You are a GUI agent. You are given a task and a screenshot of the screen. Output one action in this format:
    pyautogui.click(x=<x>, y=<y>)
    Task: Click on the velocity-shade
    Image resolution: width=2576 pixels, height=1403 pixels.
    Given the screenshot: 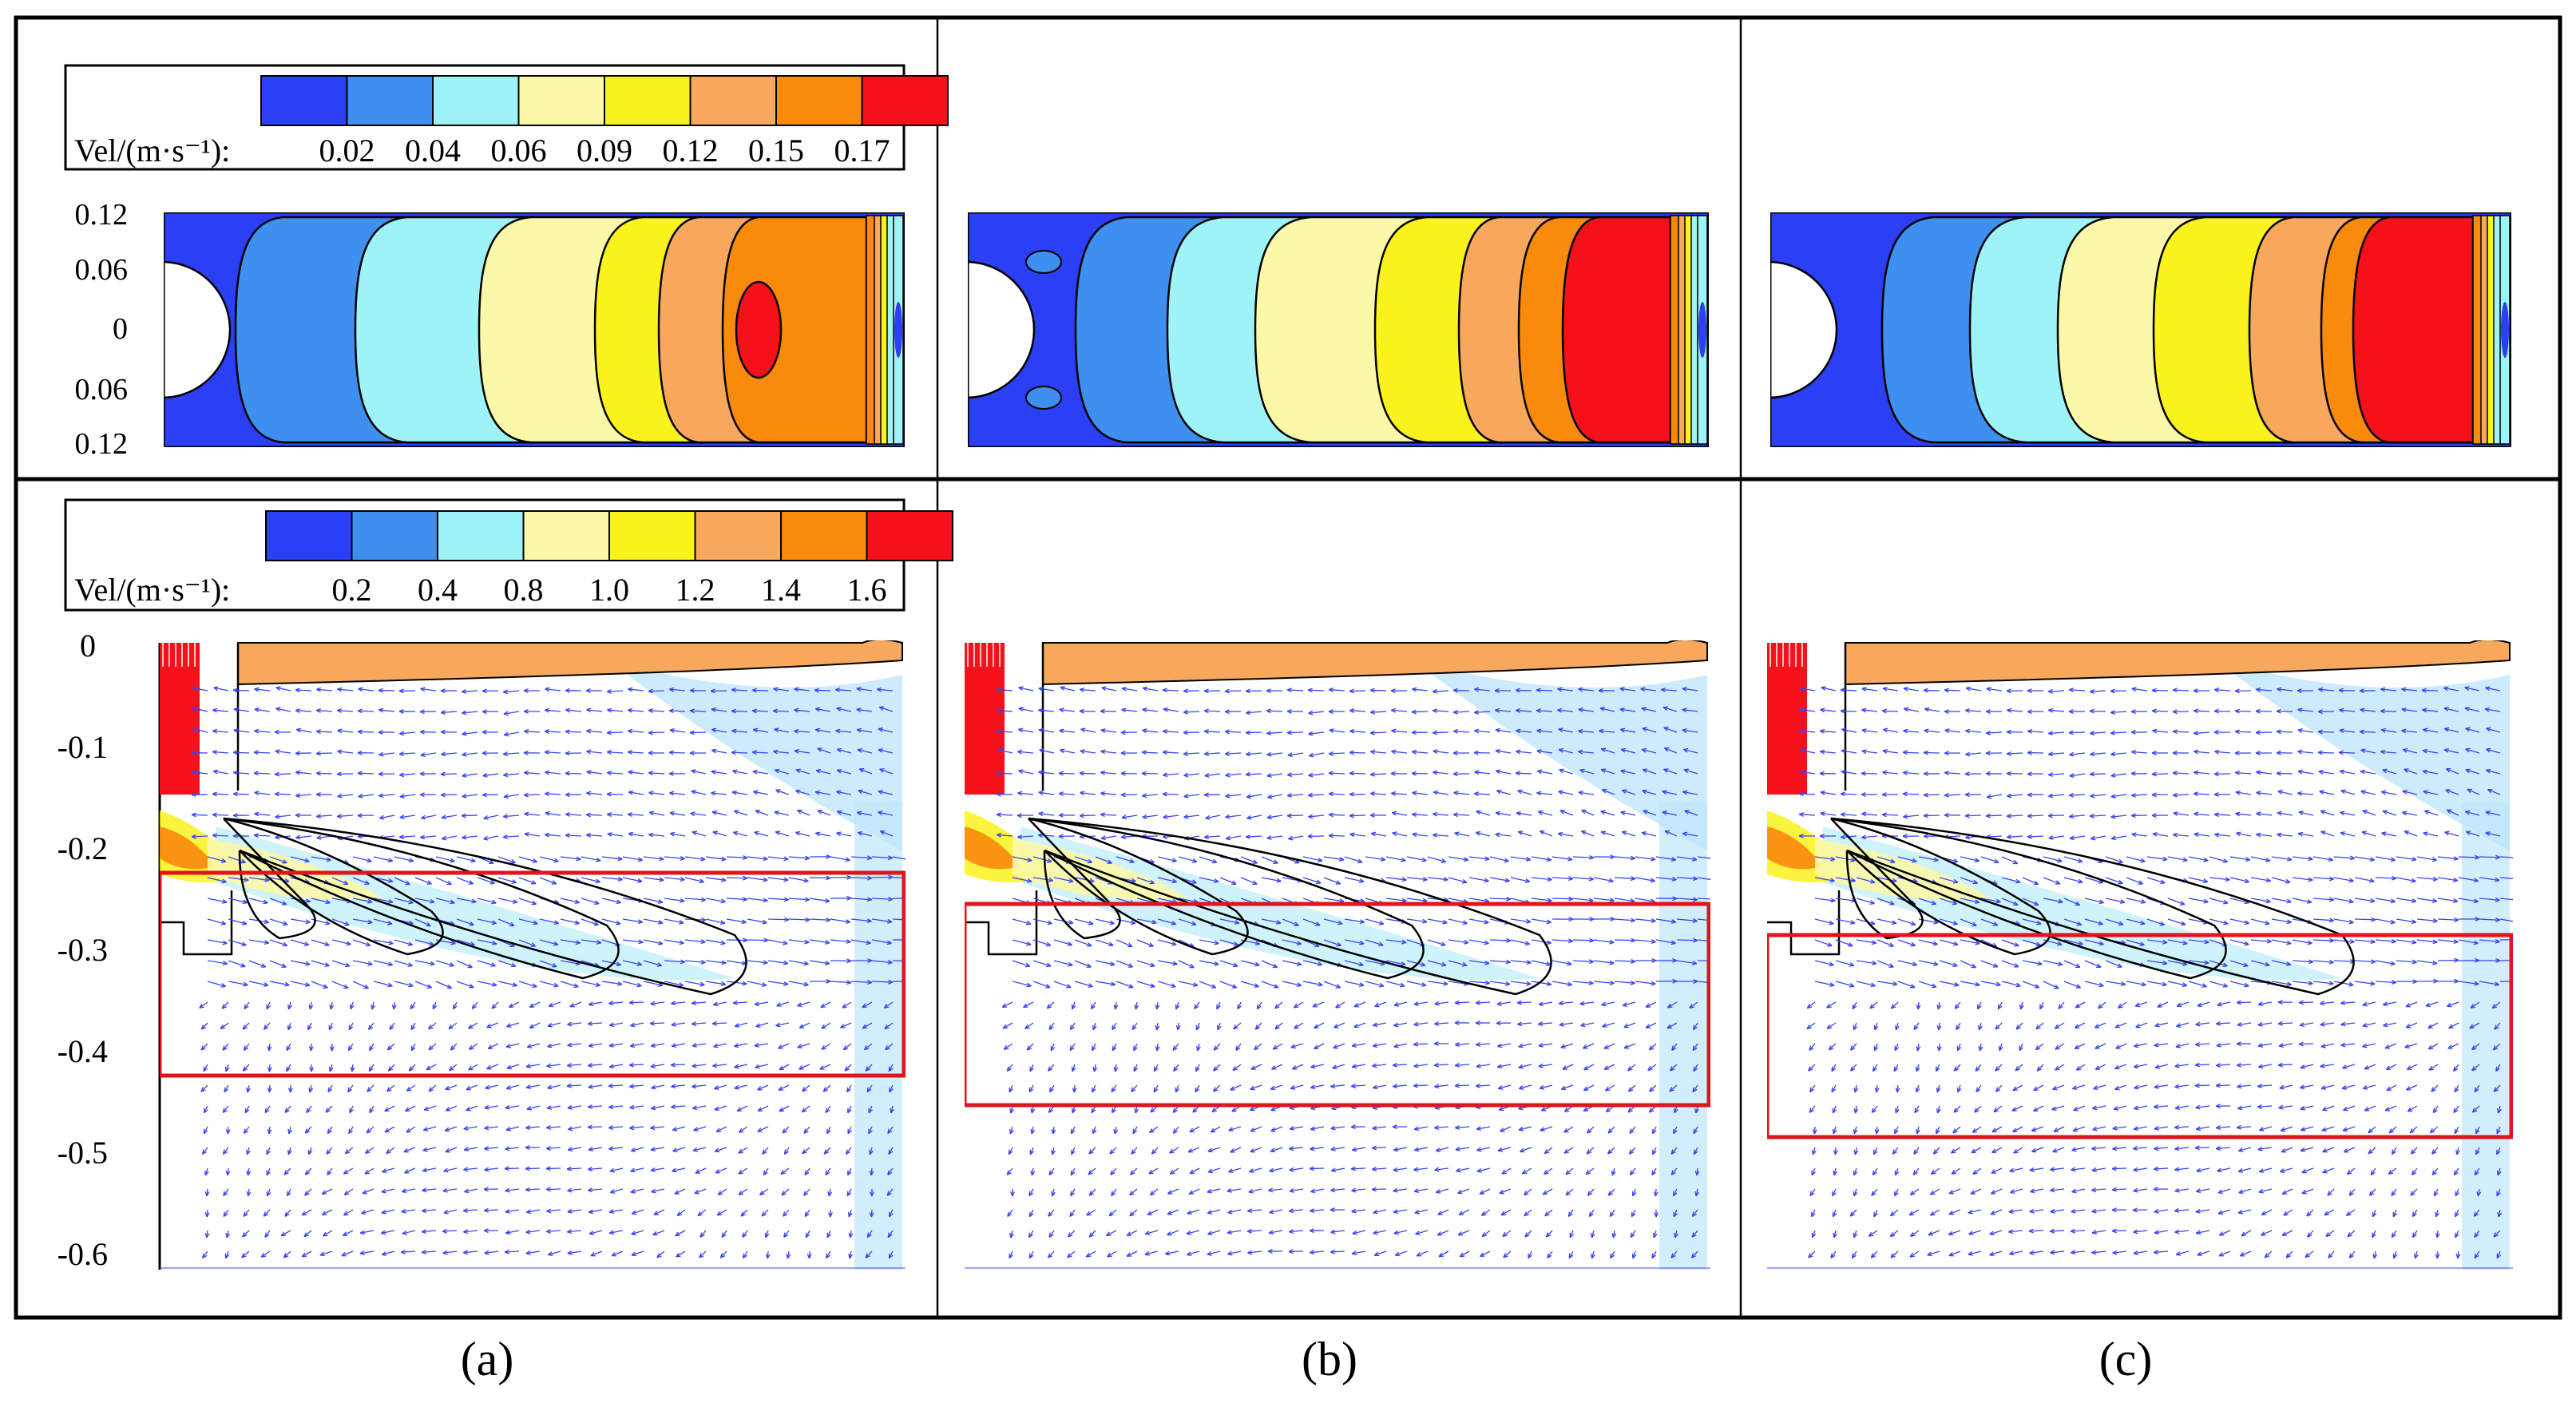 What is the action you would take?
    pyautogui.click(x=878, y=1036)
    